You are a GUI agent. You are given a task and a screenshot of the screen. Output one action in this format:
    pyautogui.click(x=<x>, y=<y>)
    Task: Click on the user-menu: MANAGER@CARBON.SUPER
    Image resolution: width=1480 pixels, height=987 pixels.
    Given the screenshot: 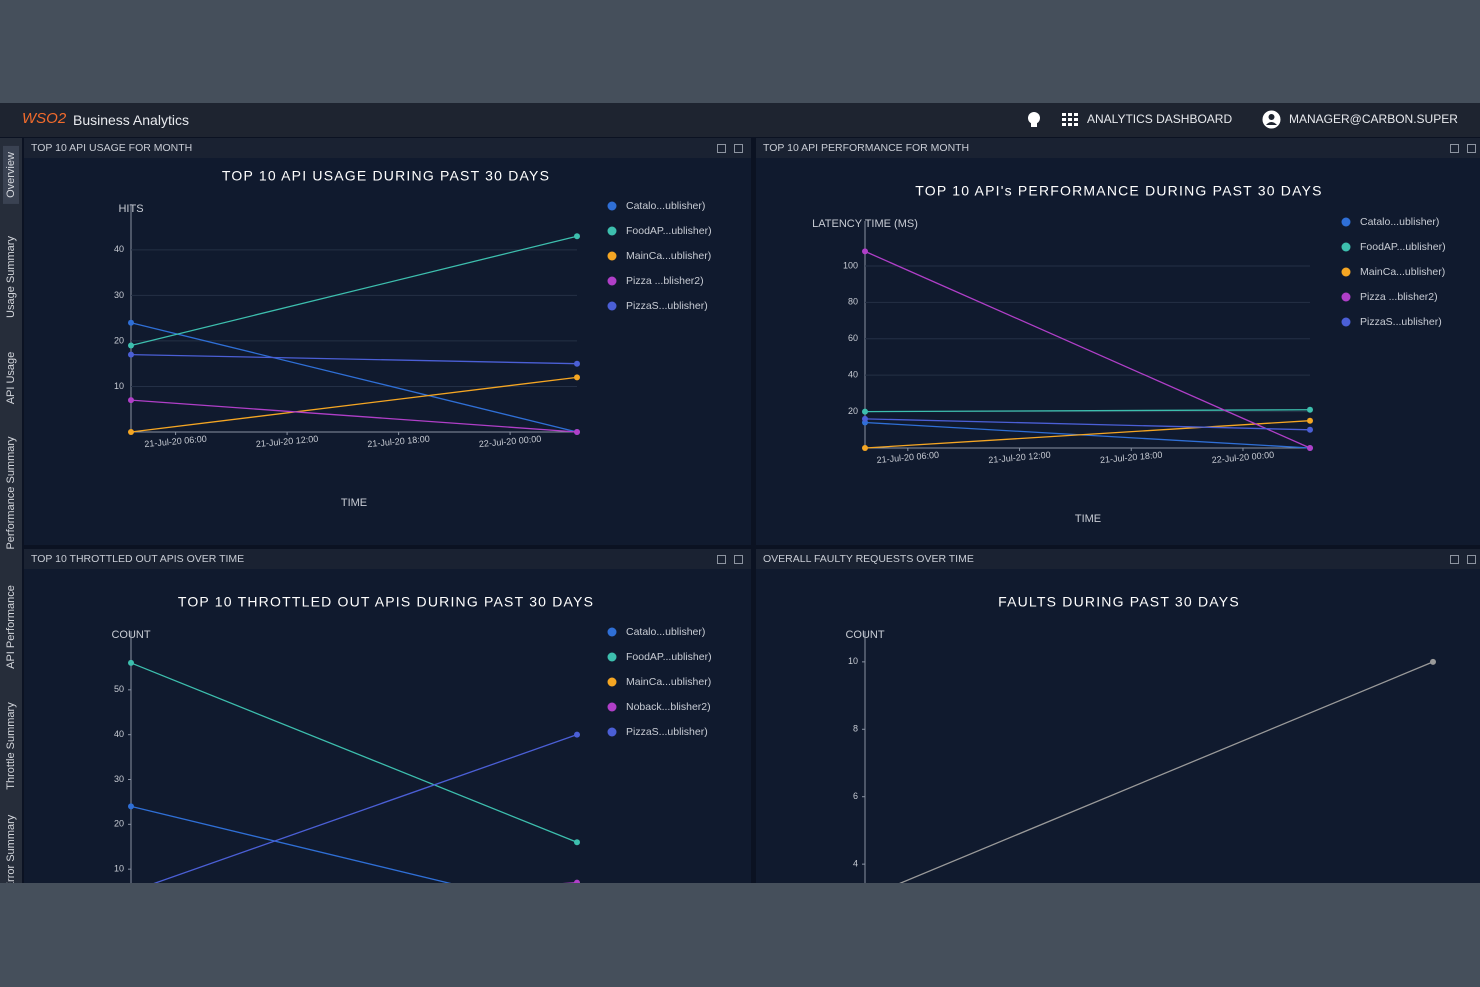 What is the action you would take?
    pyautogui.click(x=1373, y=119)
    